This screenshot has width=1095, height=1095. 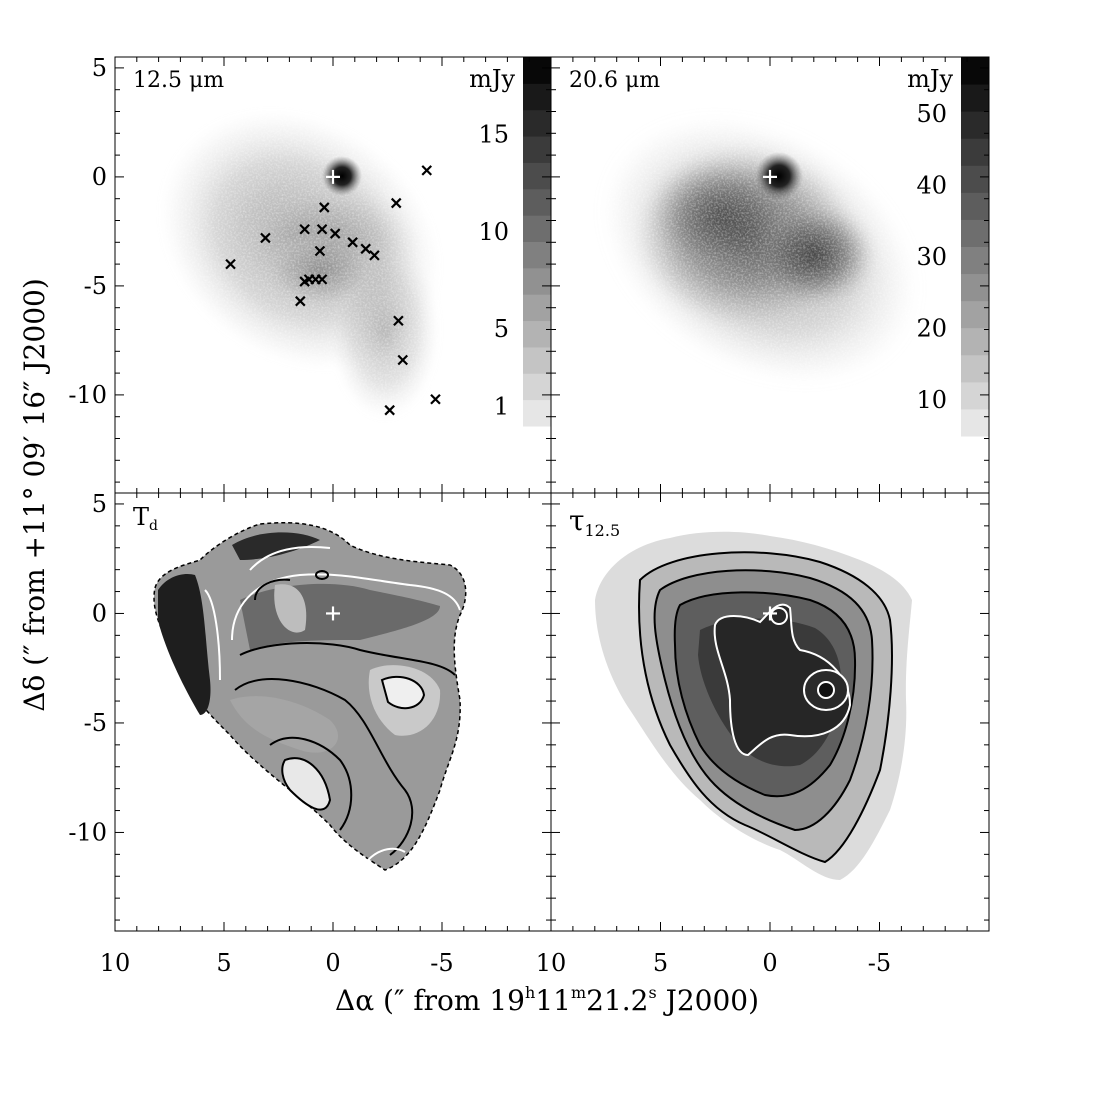 What do you see at coordinates (310, 696) in the screenshot?
I see `panel-temperature` at bounding box center [310, 696].